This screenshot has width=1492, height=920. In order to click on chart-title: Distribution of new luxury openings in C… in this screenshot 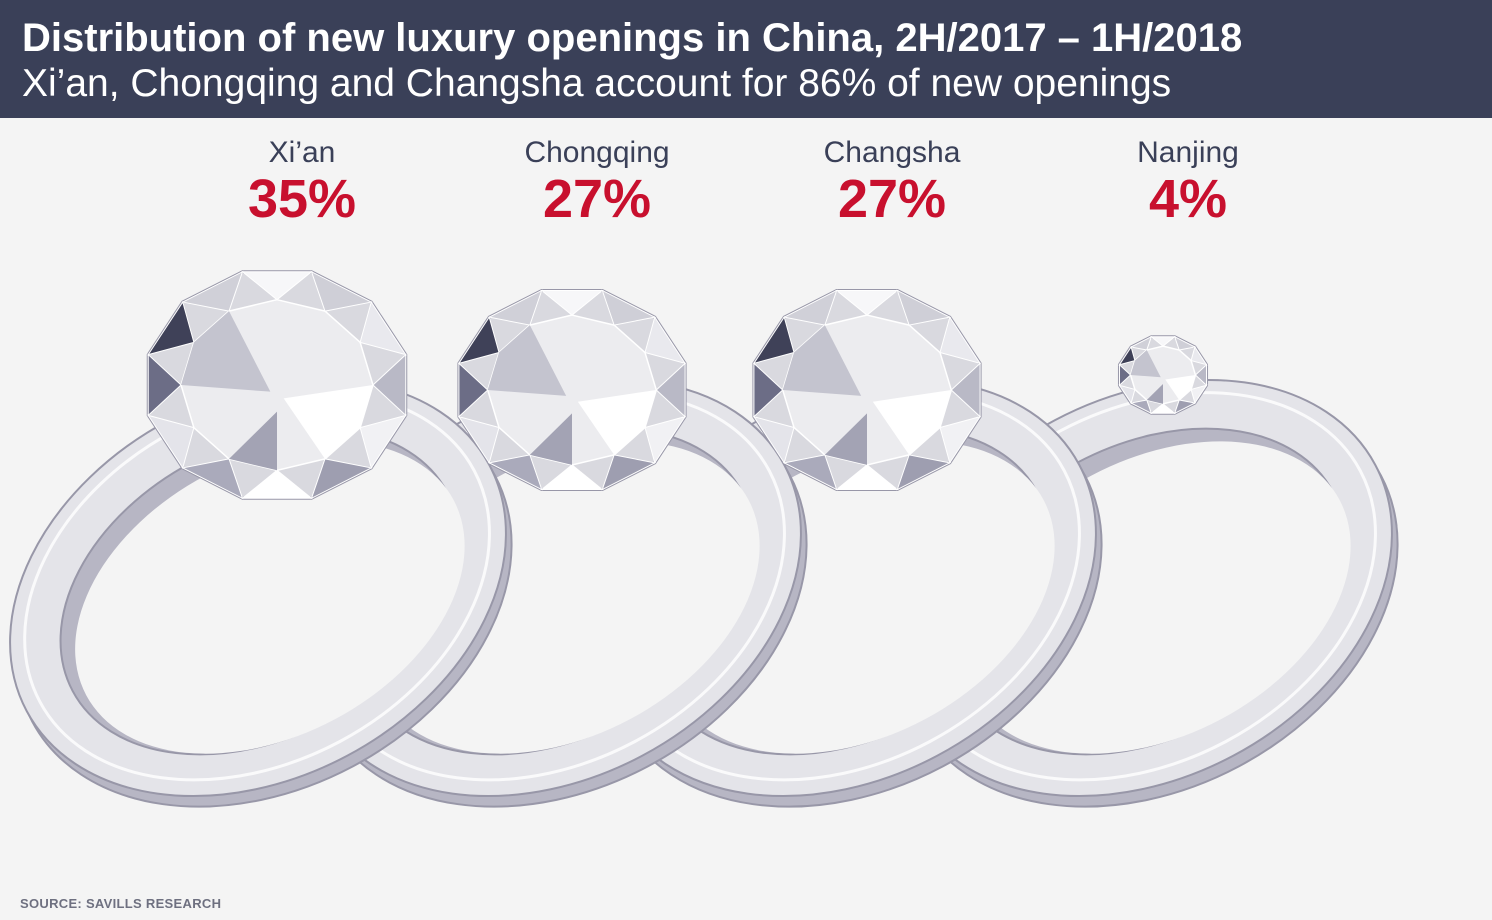, I will do `click(632, 38)`.